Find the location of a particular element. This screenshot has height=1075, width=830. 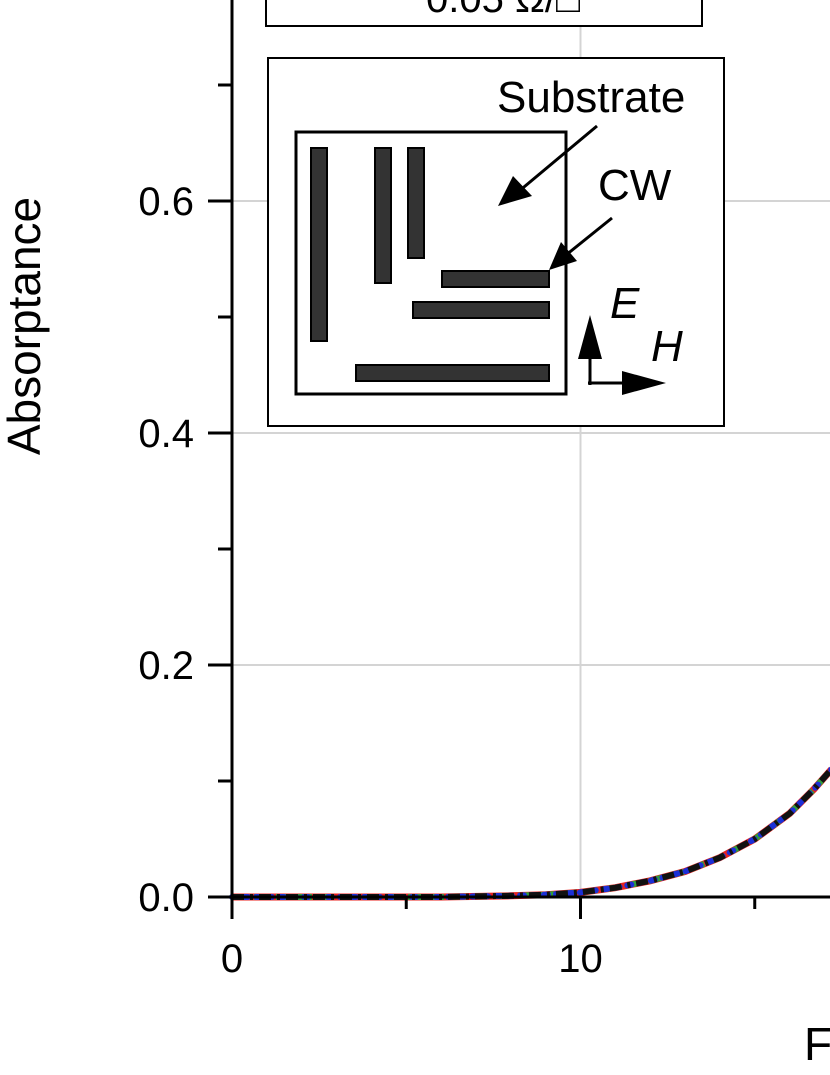

e-field-label: E is located at coordinates (625, 303).